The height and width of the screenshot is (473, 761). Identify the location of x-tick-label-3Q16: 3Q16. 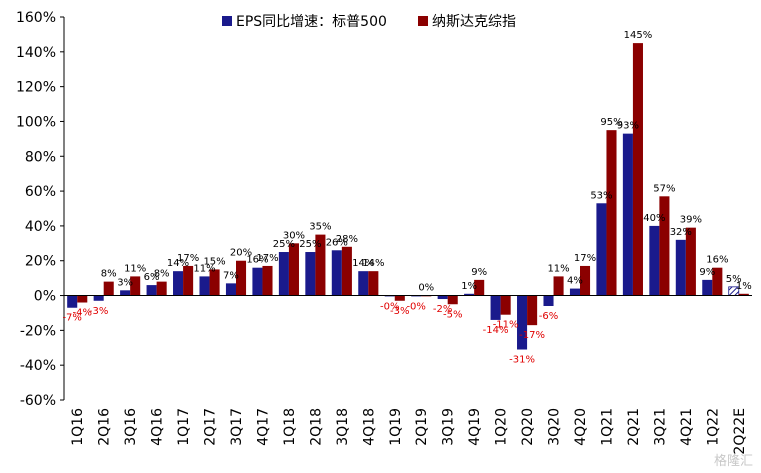
(131, 427).